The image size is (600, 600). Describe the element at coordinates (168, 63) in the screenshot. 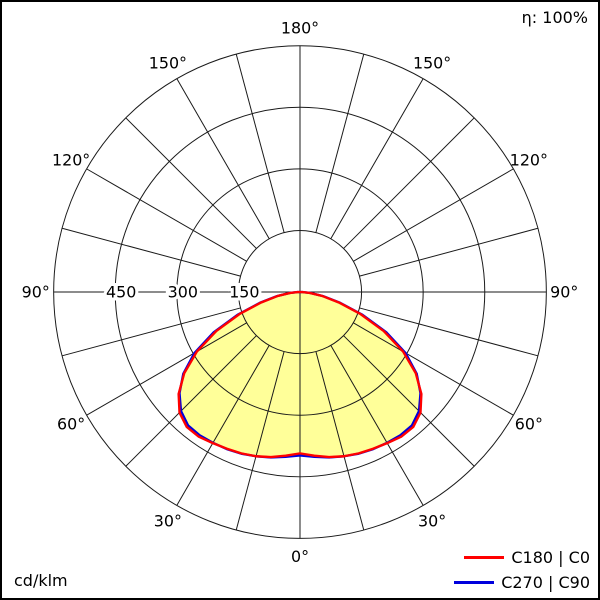

I see `angle-label-150-left: 150°` at that location.